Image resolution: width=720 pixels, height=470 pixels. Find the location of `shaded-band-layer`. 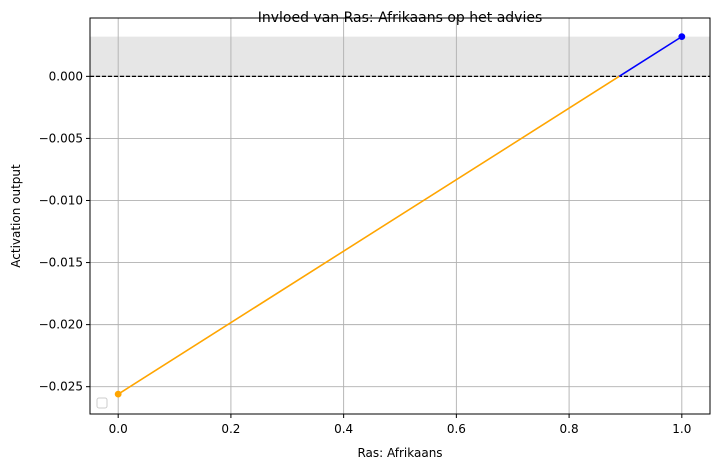

shaded-band-layer is located at coordinates (400, 56).